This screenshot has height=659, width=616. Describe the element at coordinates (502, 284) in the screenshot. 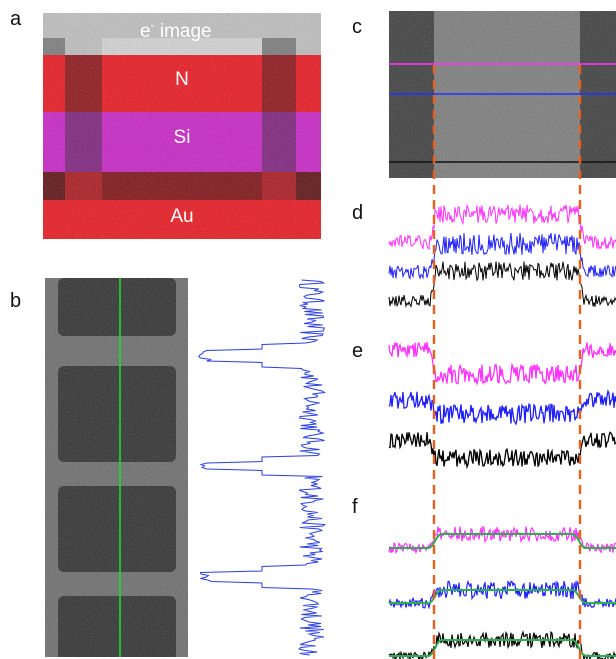

I see `trace-d-black` at that location.